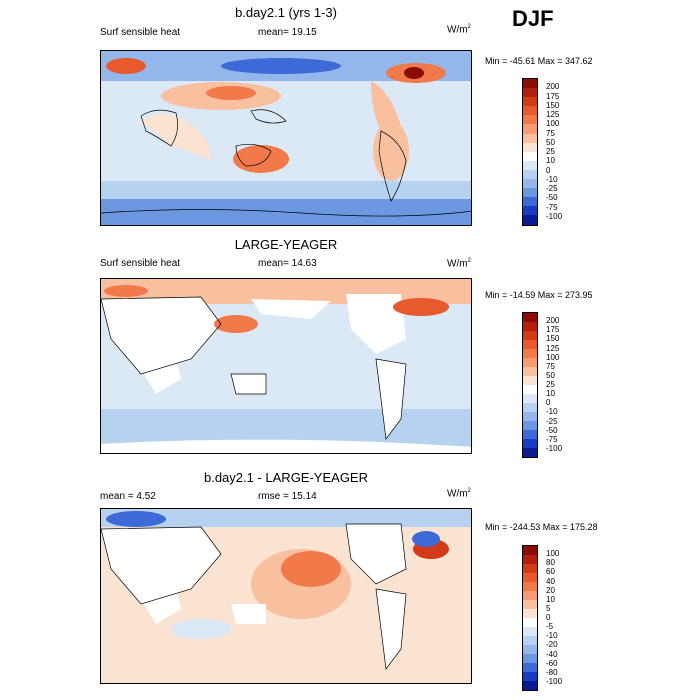 This screenshot has height=700, width=700. I want to click on colorbar-tick-label: 40, so click(550, 581).